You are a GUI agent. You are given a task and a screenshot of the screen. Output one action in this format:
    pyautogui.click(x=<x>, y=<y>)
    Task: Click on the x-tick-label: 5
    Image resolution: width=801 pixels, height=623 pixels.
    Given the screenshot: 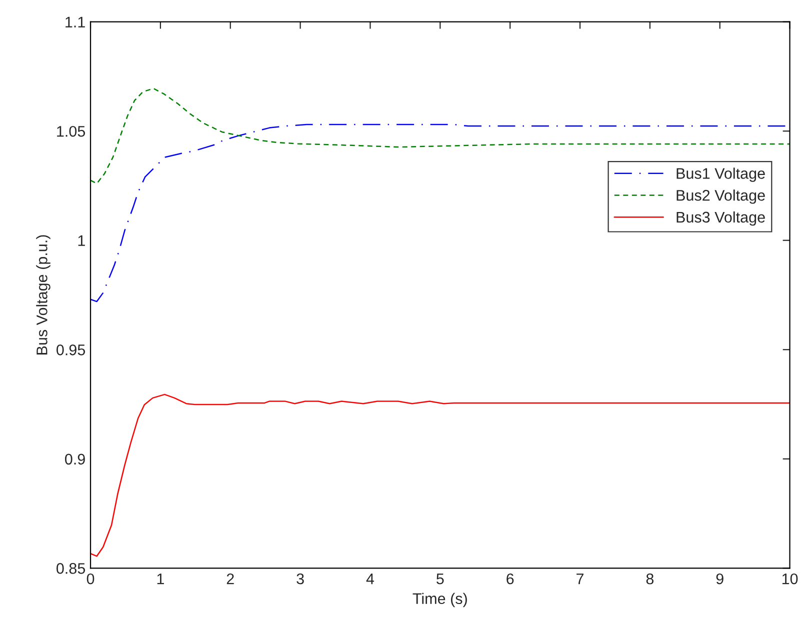 What is the action you would take?
    pyautogui.click(x=440, y=579)
    